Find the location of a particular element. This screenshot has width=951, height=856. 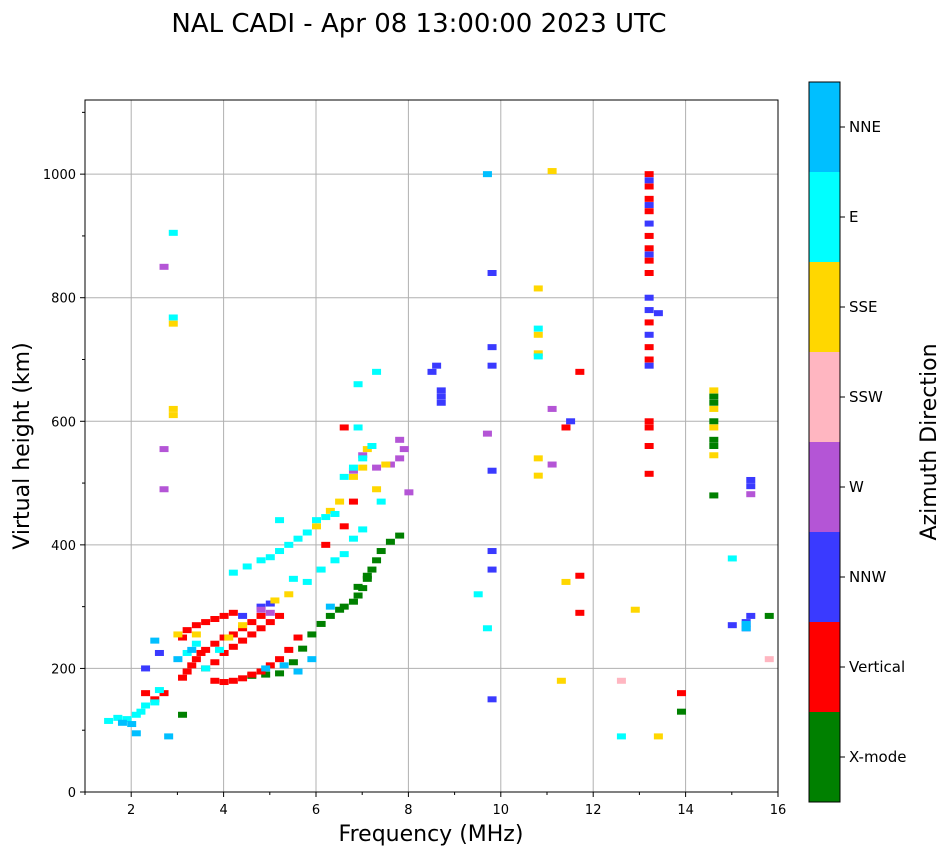

colorbar-frame is located at coordinates (824, 442).